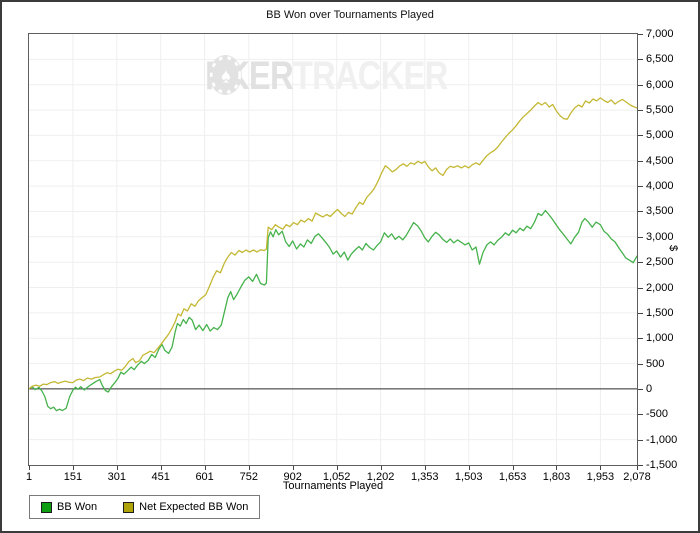 This screenshot has width=700, height=533. What do you see at coordinates (660, 287) in the screenshot?
I see `y-tick-label: 2,000` at bounding box center [660, 287].